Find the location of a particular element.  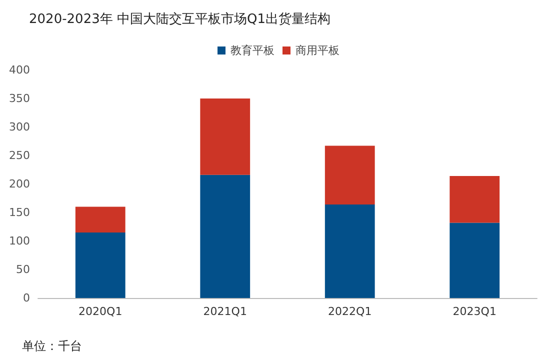

x-tick-label: 2021Q1 is located at coordinates (225, 311).